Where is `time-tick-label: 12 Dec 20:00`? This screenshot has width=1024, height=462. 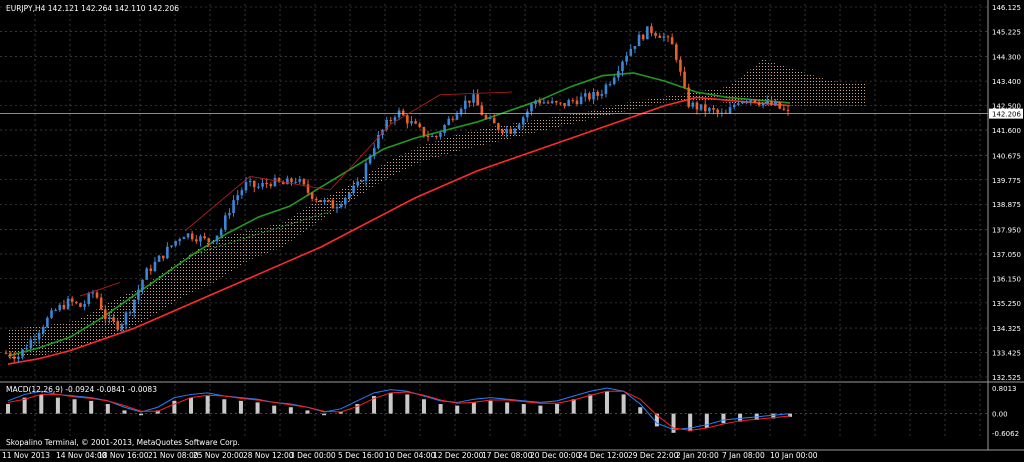
time-tick-label: 12 Dec 20:00 is located at coordinates (458, 455).